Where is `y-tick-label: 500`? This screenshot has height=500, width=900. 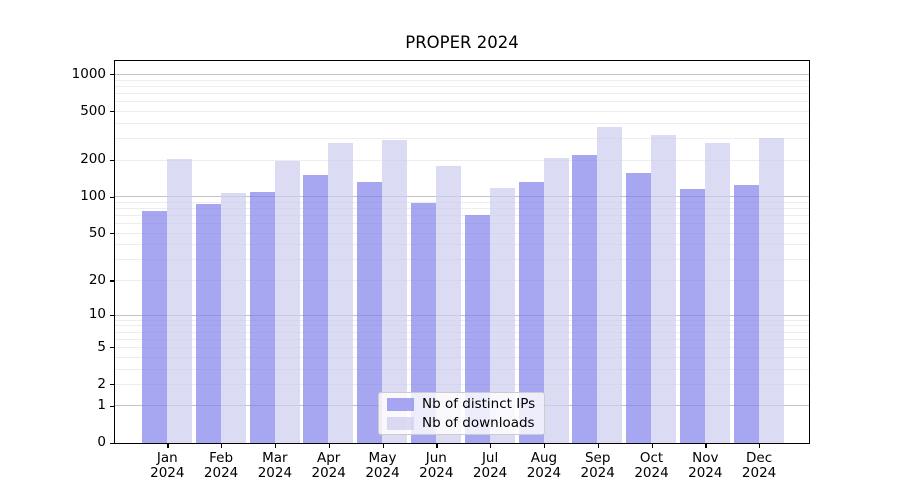
y-tick-label: 500 is located at coordinates (93, 110).